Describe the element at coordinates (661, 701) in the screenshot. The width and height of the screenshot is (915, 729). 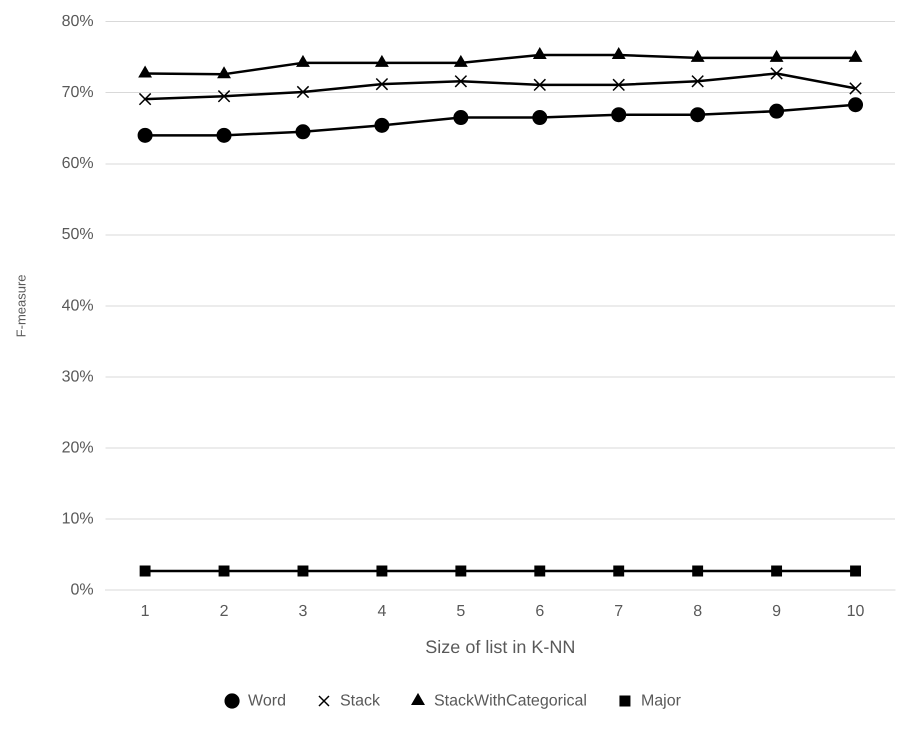
I see `legend-label: Major` at that location.